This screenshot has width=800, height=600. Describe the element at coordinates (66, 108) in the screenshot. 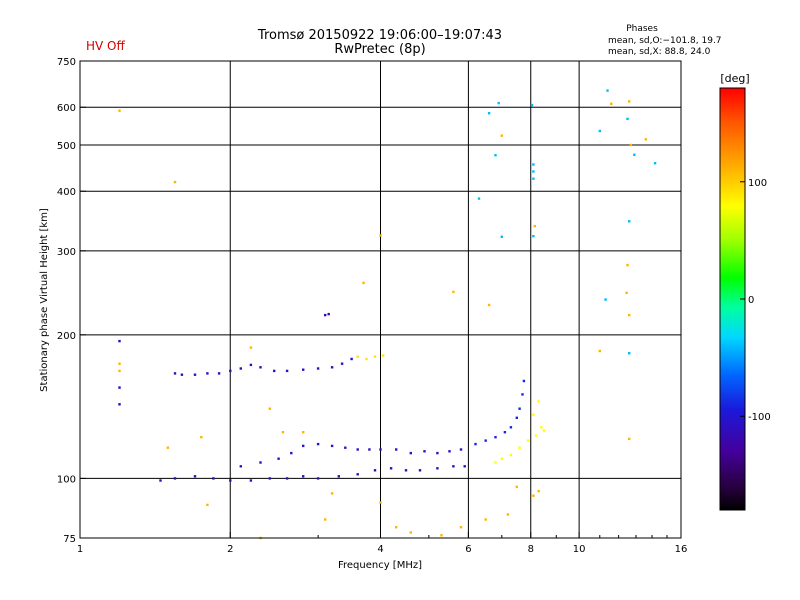

I see `y-tick-label: 600` at that location.